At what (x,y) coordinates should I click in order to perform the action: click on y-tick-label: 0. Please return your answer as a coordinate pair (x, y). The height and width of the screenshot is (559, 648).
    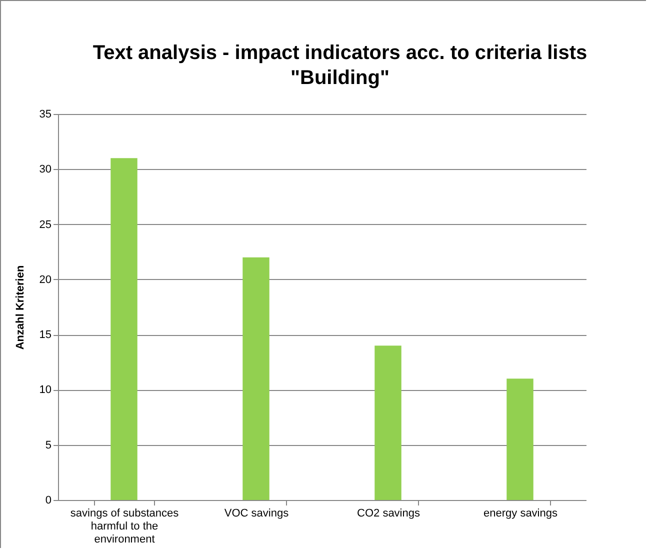
    Looking at the image, I should click on (48, 500).